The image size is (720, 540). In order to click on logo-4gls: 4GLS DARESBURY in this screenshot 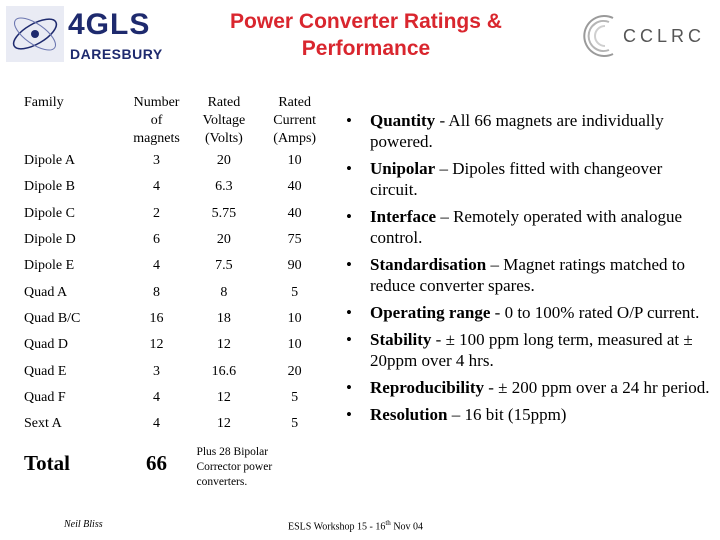, I will do `click(90, 35)`.